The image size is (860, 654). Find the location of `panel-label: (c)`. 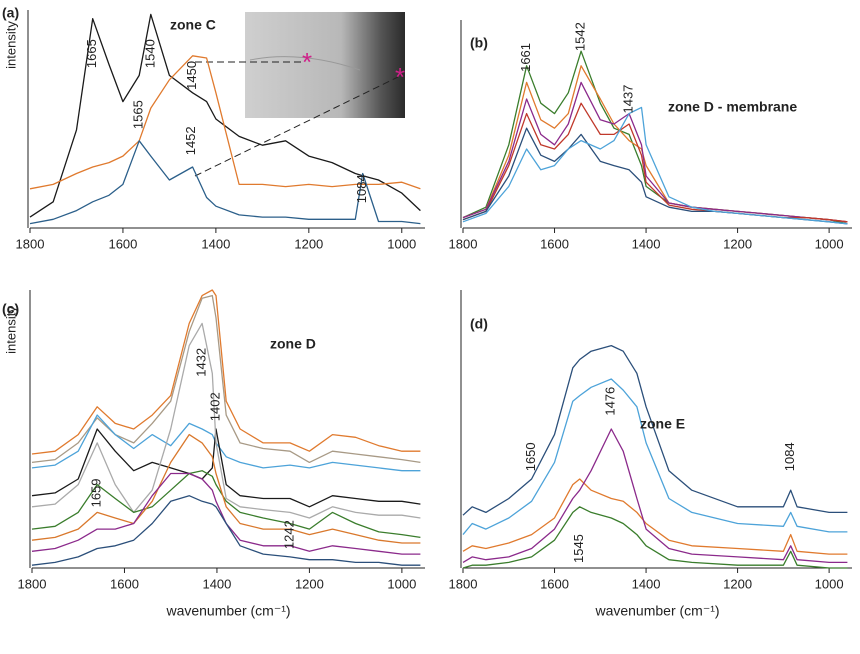

panel-label: (c) is located at coordinates (10, 309).